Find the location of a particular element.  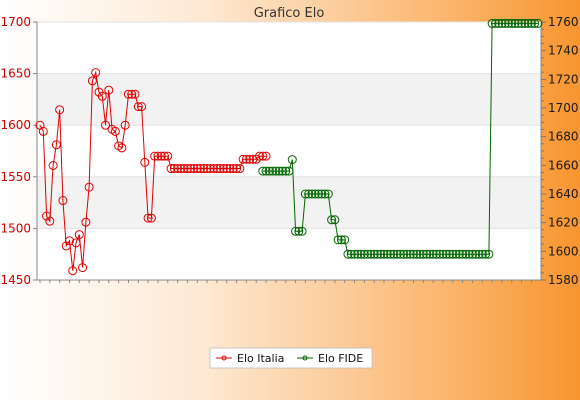

y-right-tick-label: 1660 is located at coordinates (563, 165).